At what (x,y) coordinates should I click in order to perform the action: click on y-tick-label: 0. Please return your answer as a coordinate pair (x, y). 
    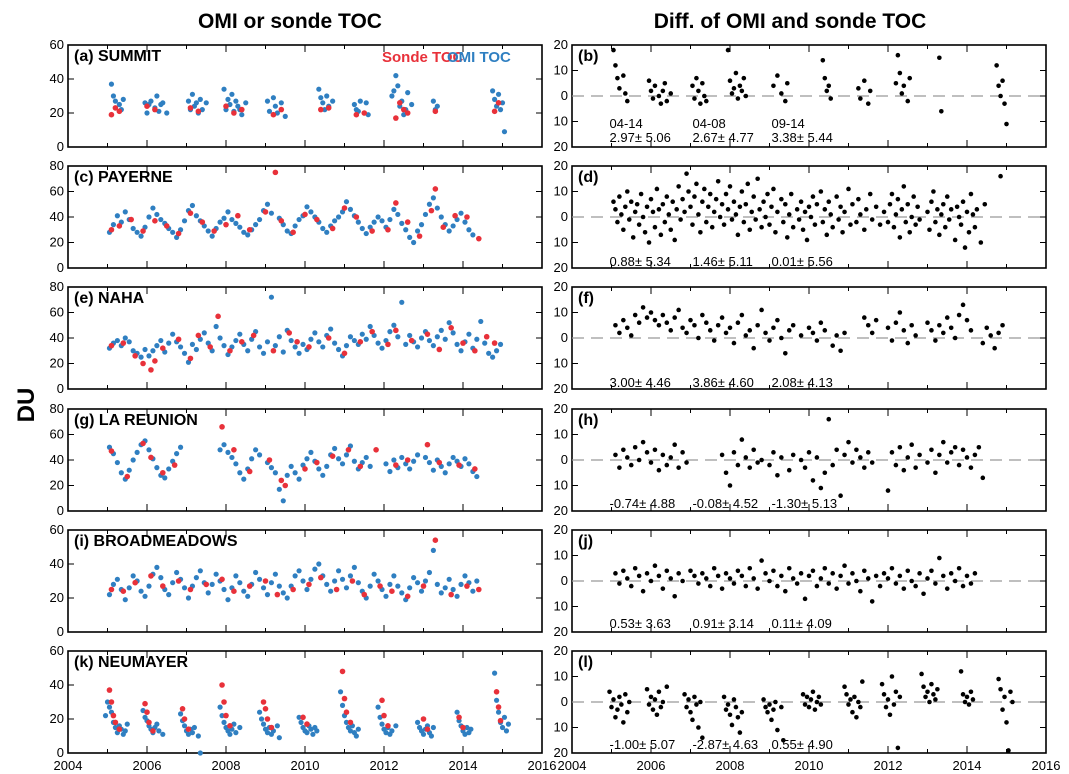
    Looking at the image, I should click on (564, 701).